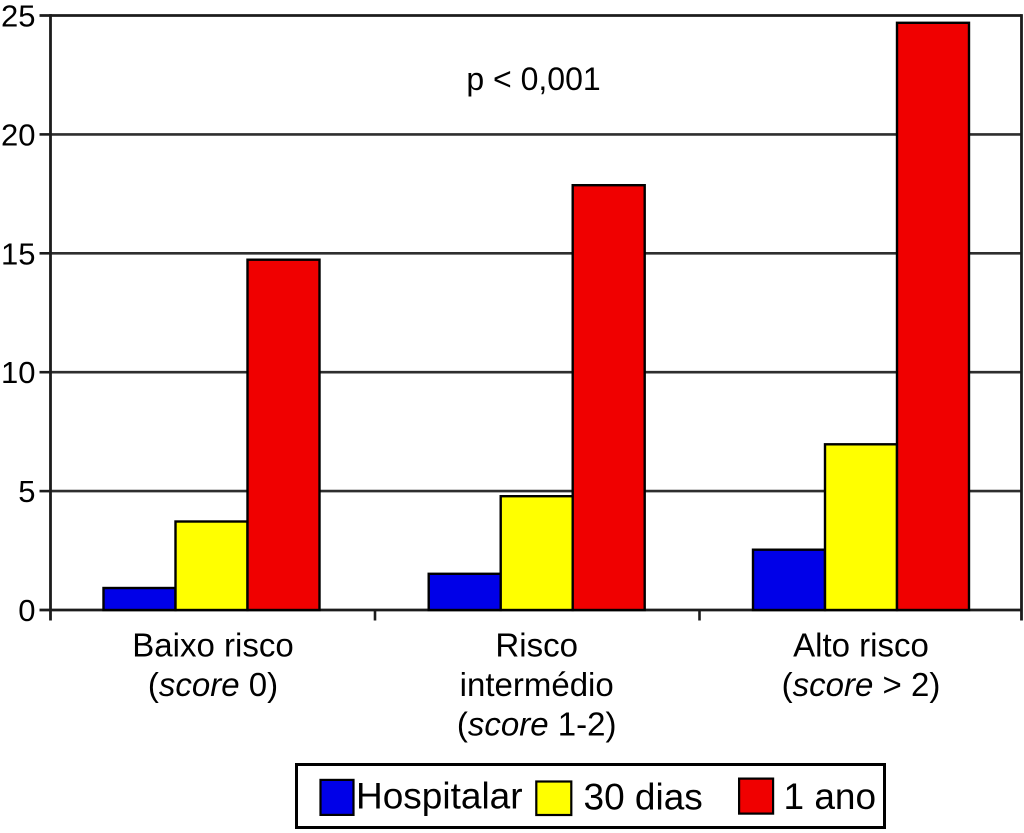 The width and height of the screenshot is (1024, 833). What do you see at coordinates (26, 491) in the screenshot?
I see `svg-text: 5` at bounding box center [26, 491].